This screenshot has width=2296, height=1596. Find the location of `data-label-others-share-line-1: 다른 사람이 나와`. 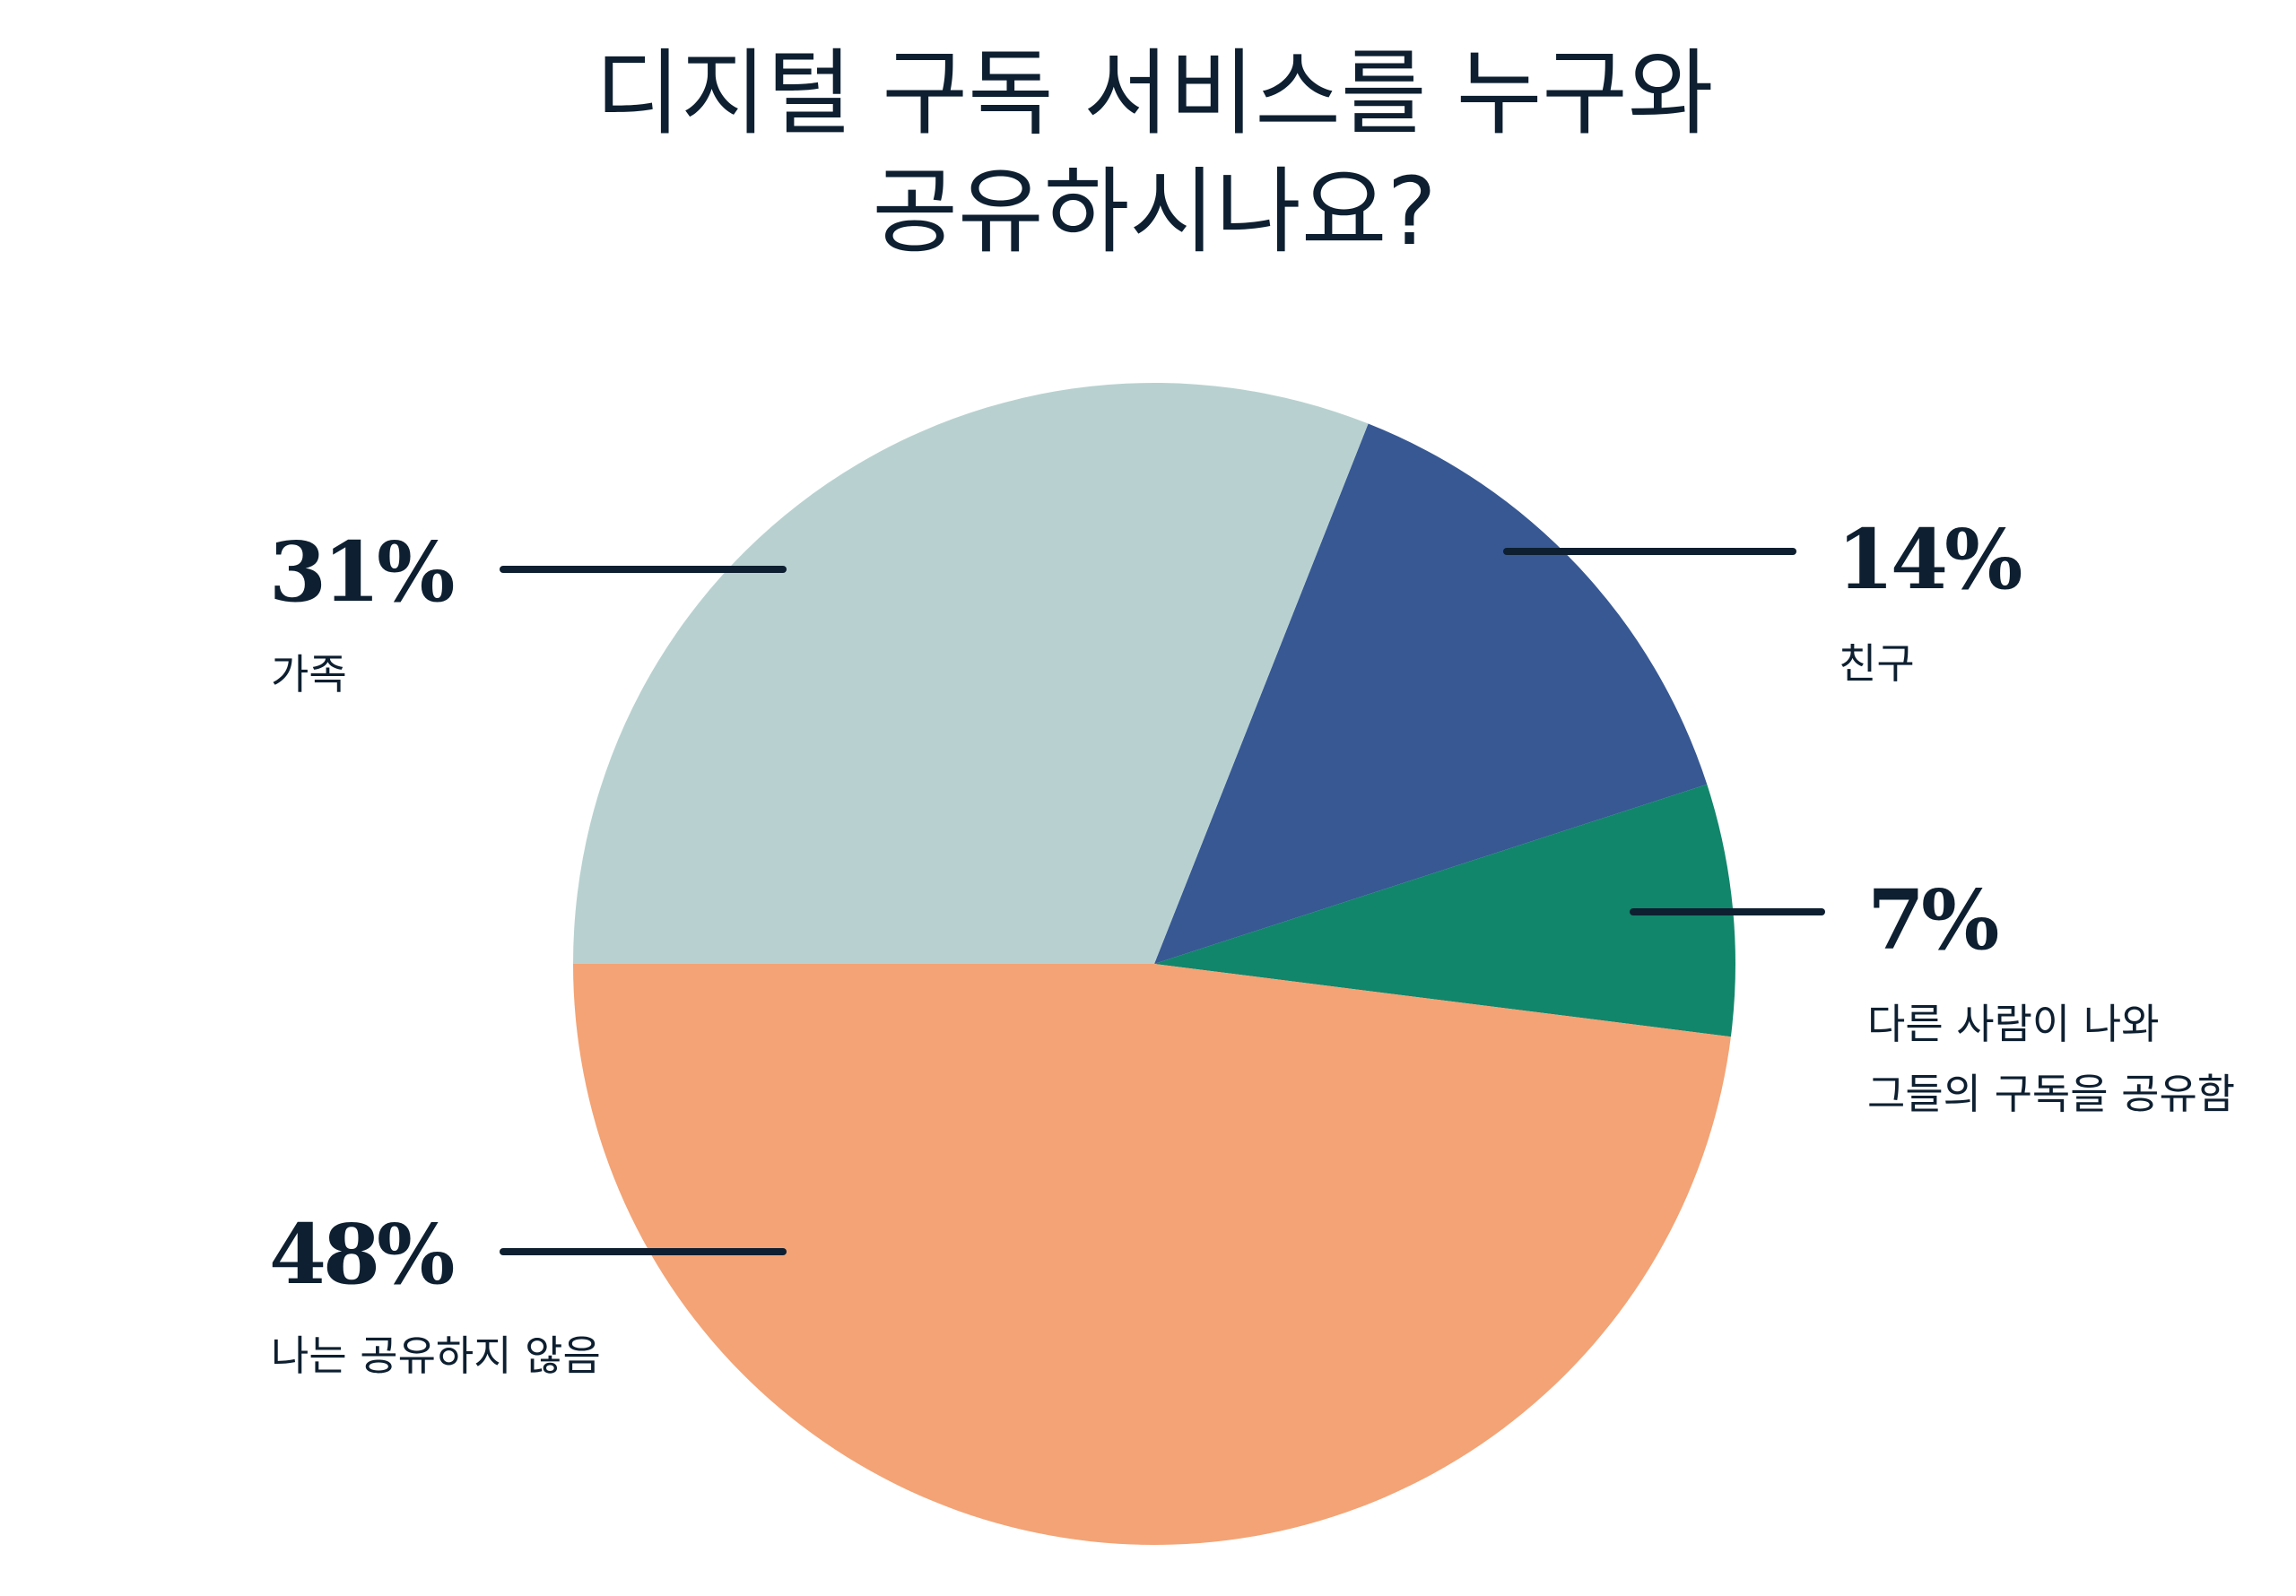

data-label-others-share-line-1: 다른 사람이 나와 is located at coordinates (2013, 1024).